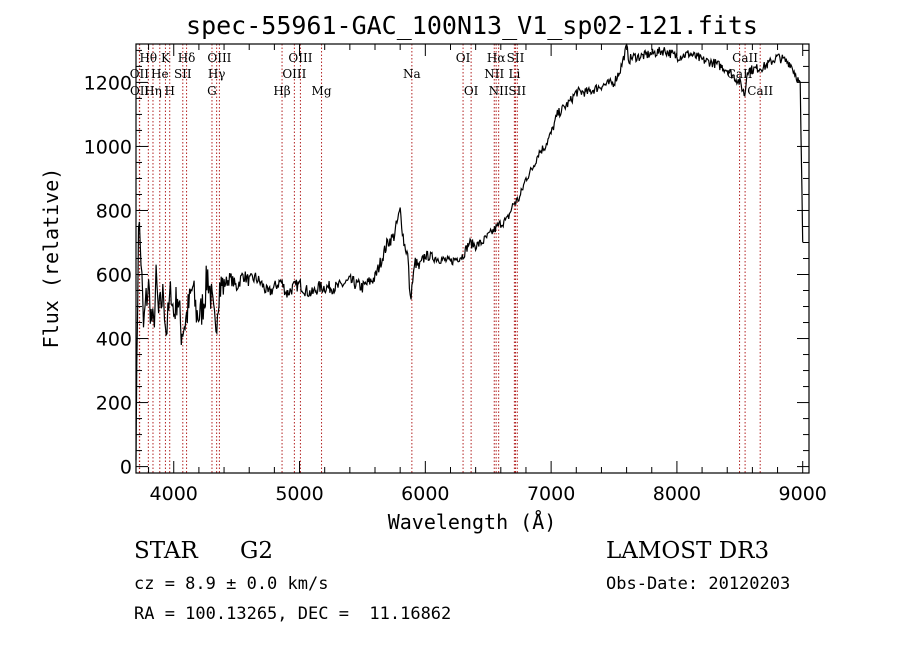 The image size is (900, 649). Describe the element at coordinates (160, 74) in the screenshot. I see `spectral-line-label: He` at that location.